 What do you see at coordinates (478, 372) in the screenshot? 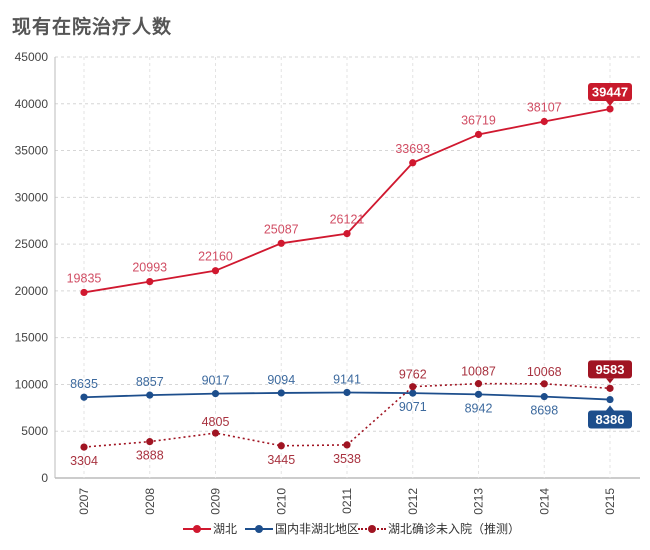
I see `data-label: 10087` at bounding box center [478, 372].